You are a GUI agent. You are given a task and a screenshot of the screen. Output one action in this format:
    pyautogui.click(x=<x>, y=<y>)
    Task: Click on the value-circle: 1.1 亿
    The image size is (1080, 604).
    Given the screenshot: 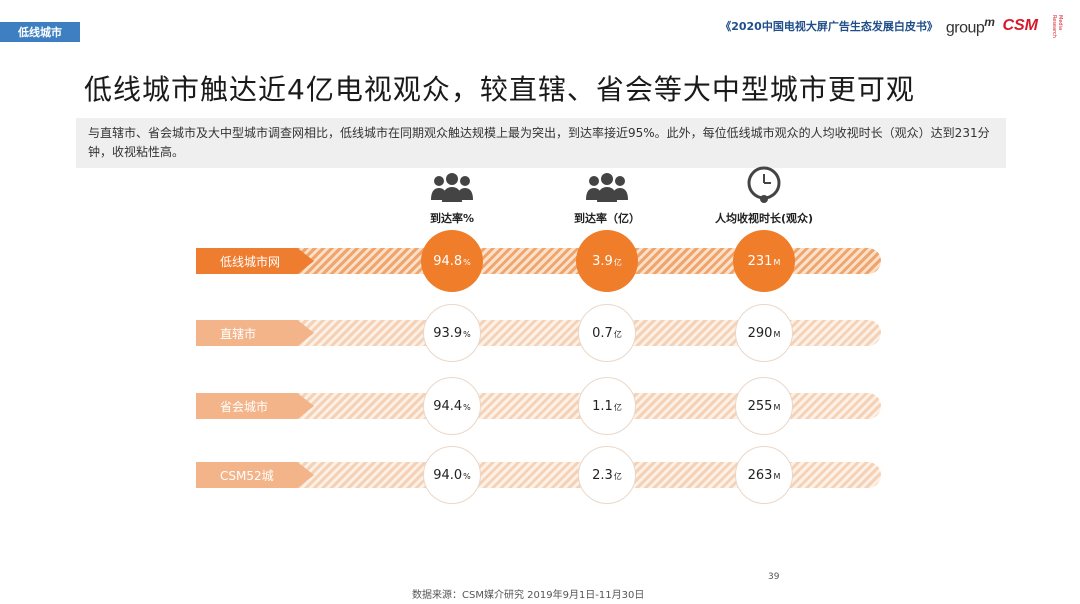 What is the action you would take?
    pyautogui.click(x=607, y=406)
    